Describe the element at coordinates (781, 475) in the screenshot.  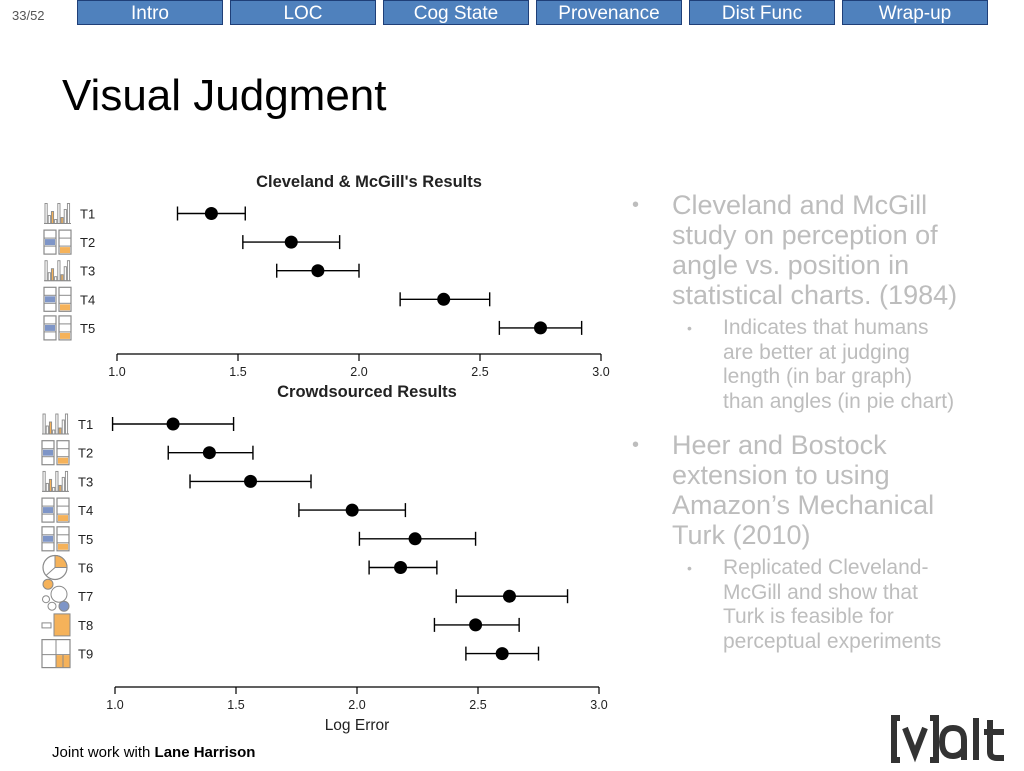
I see `bullet-line: extension to using` at that location.